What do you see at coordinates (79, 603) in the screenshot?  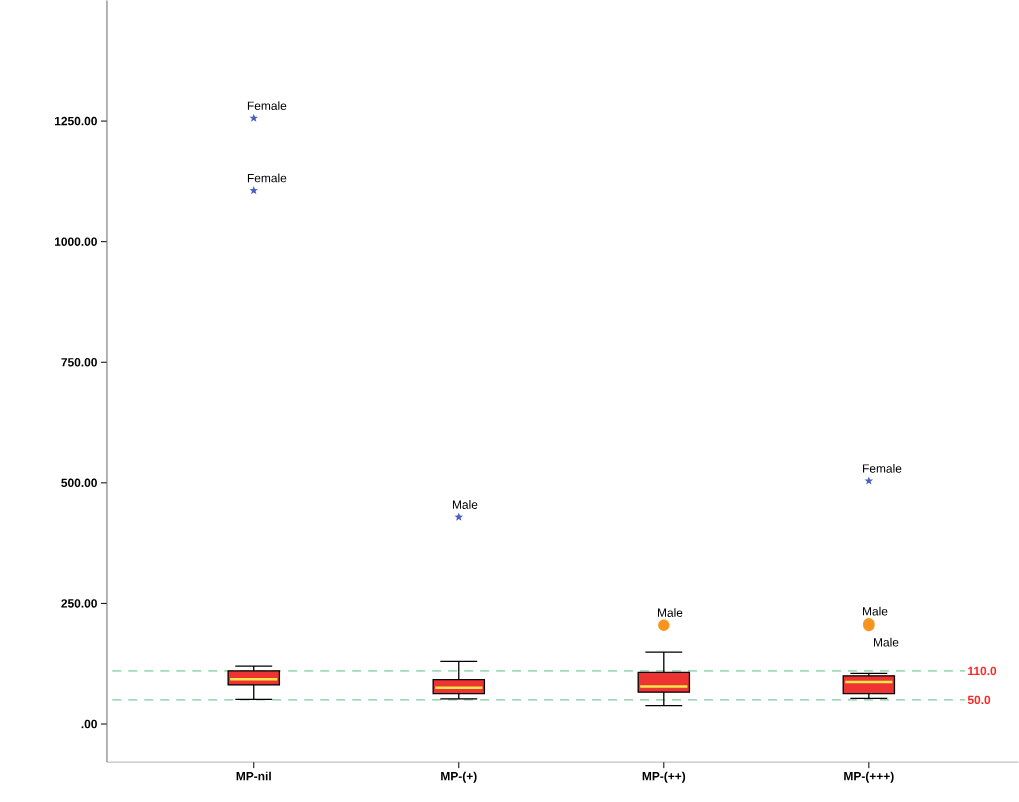 I see `y-tick-label: 250.00` at bounding box center [79, 603].